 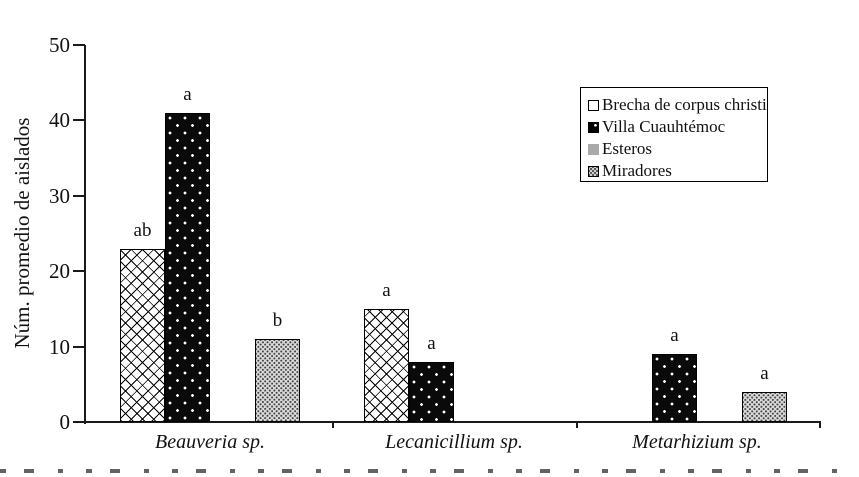 I want to click on y-tick-label: 40, so click(x=59, y=120).